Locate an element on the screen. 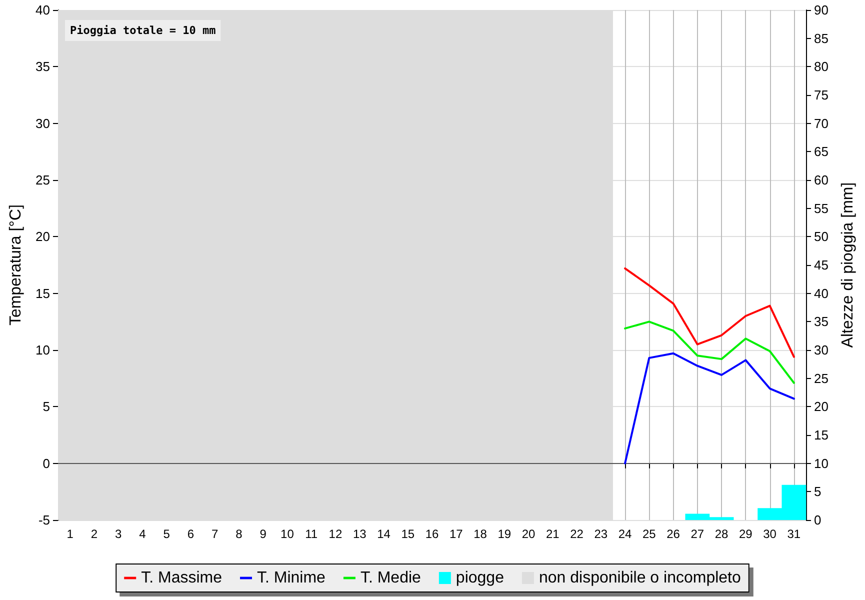  legend-label: piogge is located at coordinates (480, 578).